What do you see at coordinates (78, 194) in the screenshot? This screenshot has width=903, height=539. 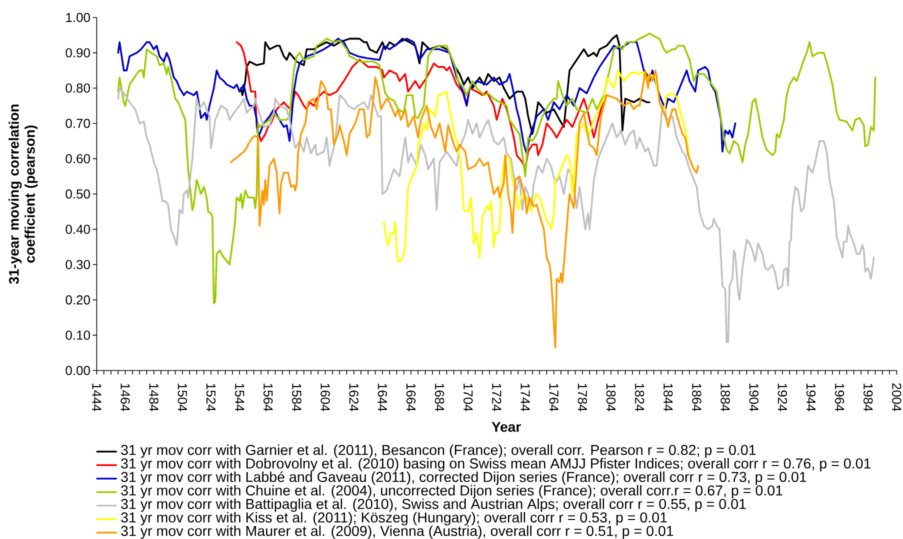 I see `y-tick-label: 0.50` at bounding box center [78, 194].